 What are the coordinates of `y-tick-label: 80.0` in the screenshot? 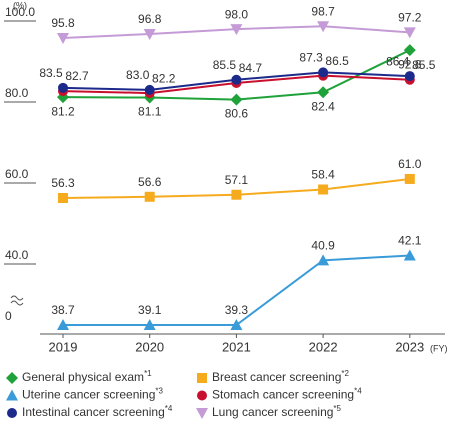 It's located at (17, 93).